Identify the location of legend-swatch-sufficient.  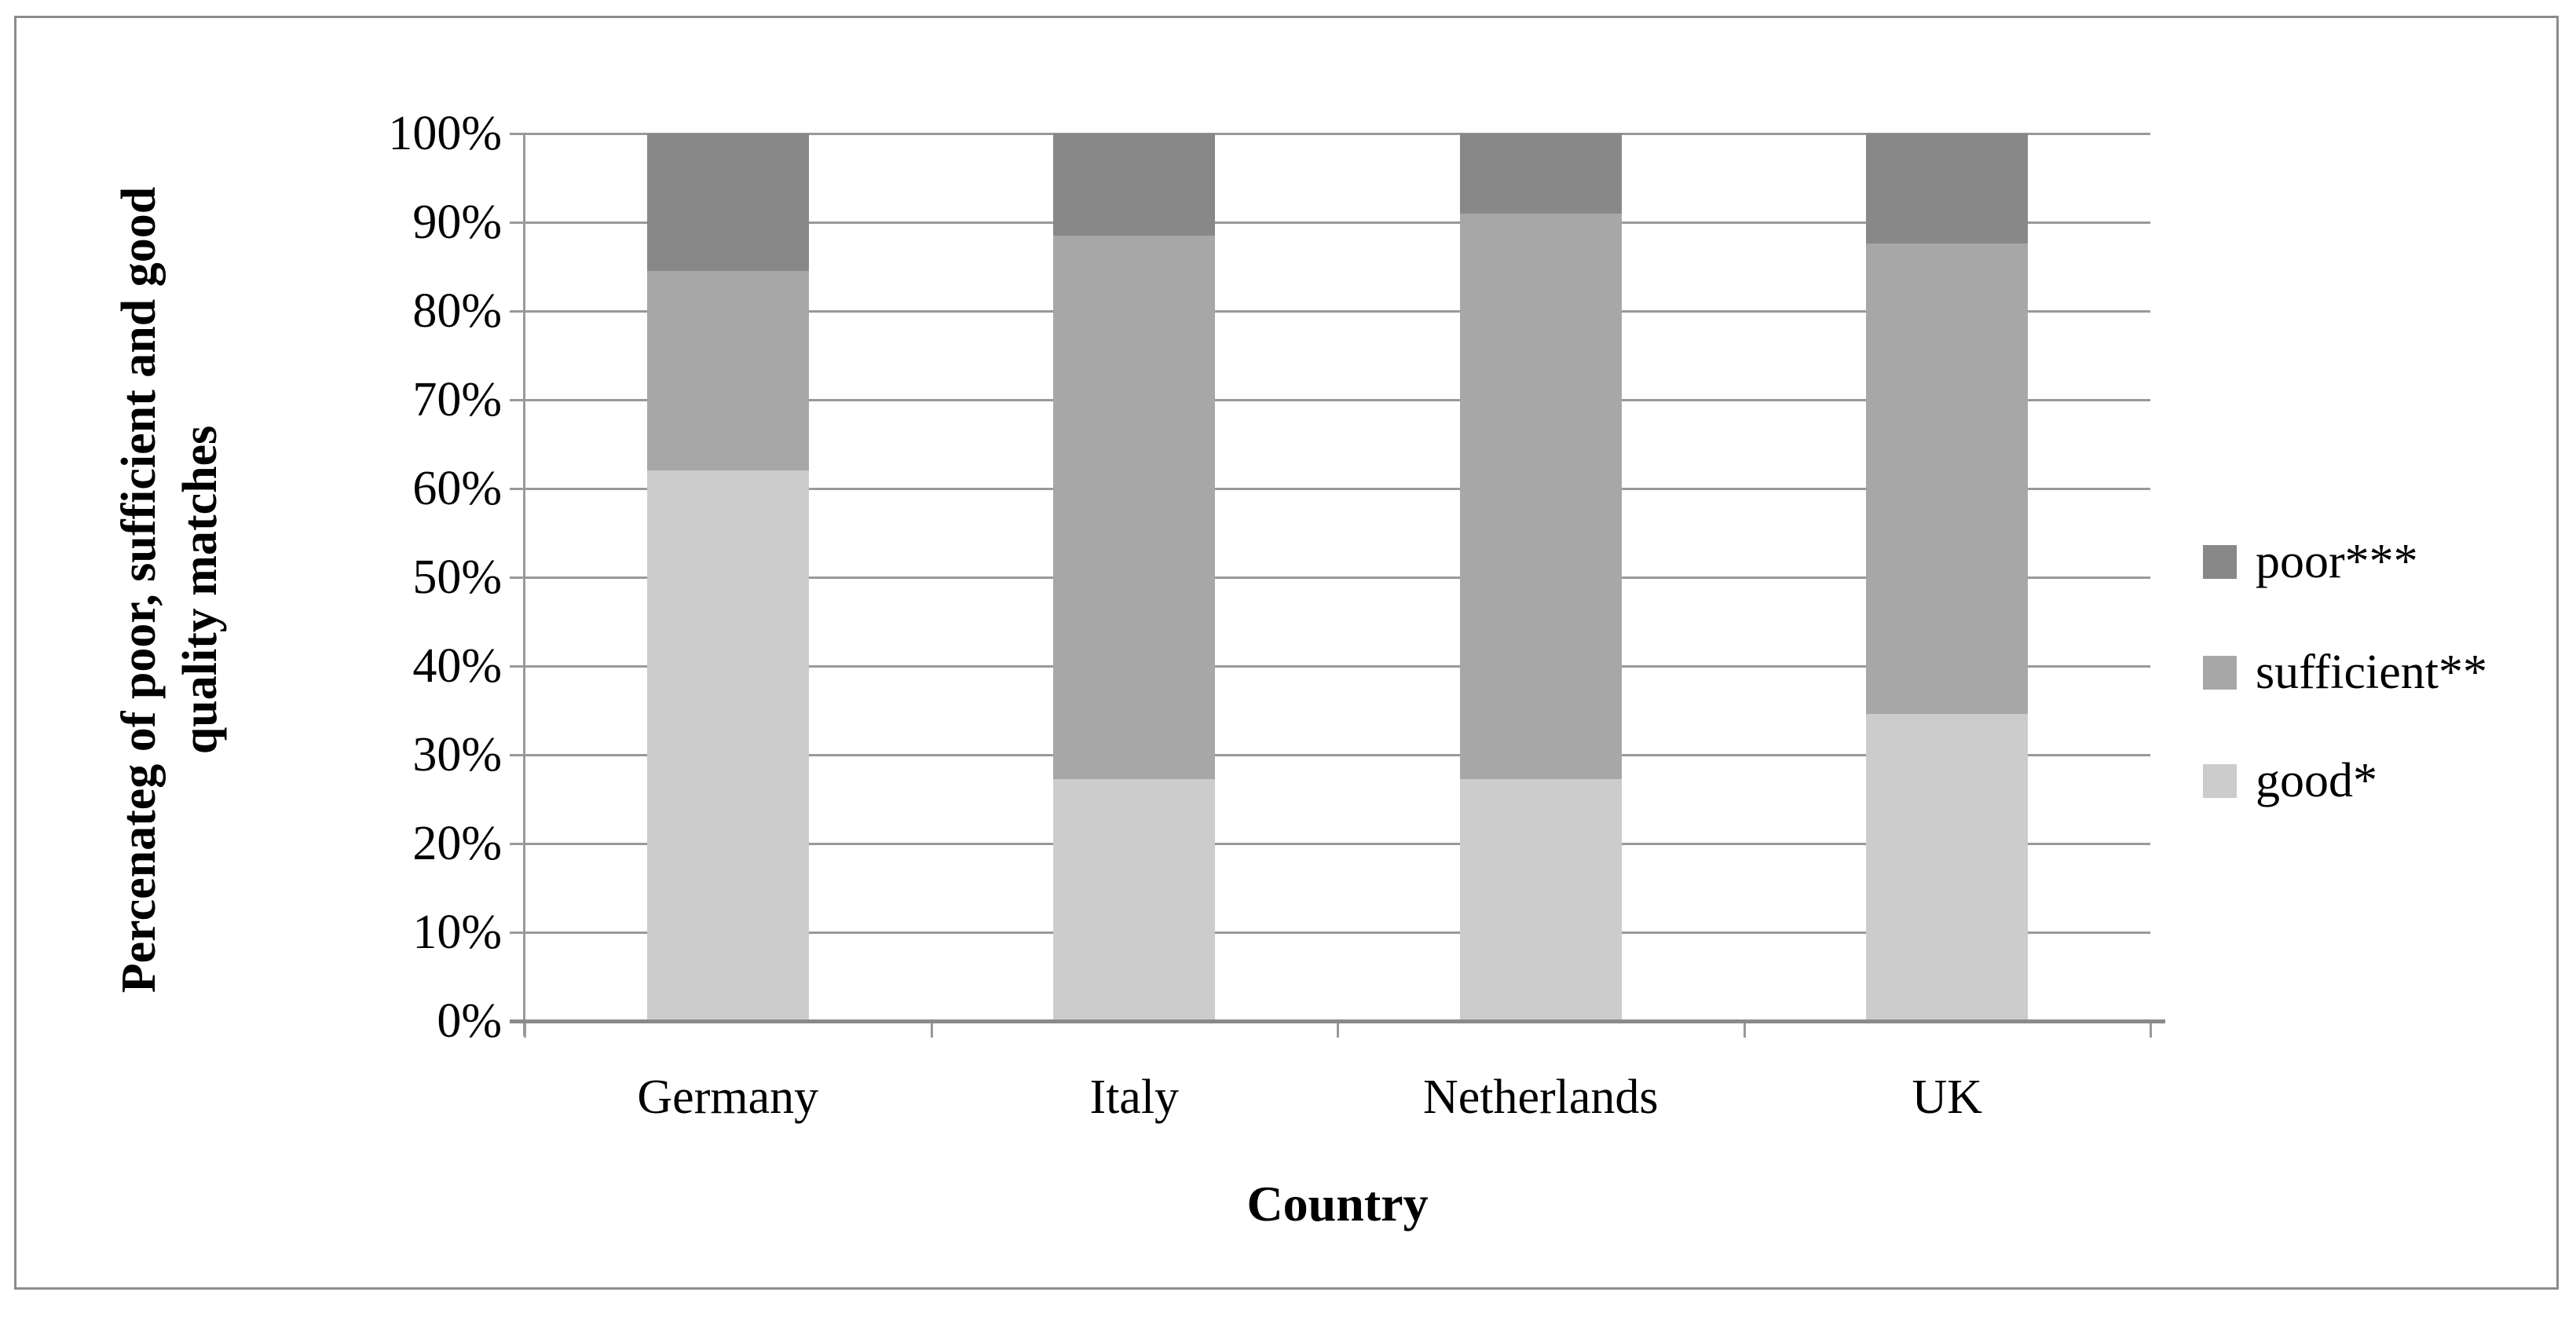
(2220, 672).